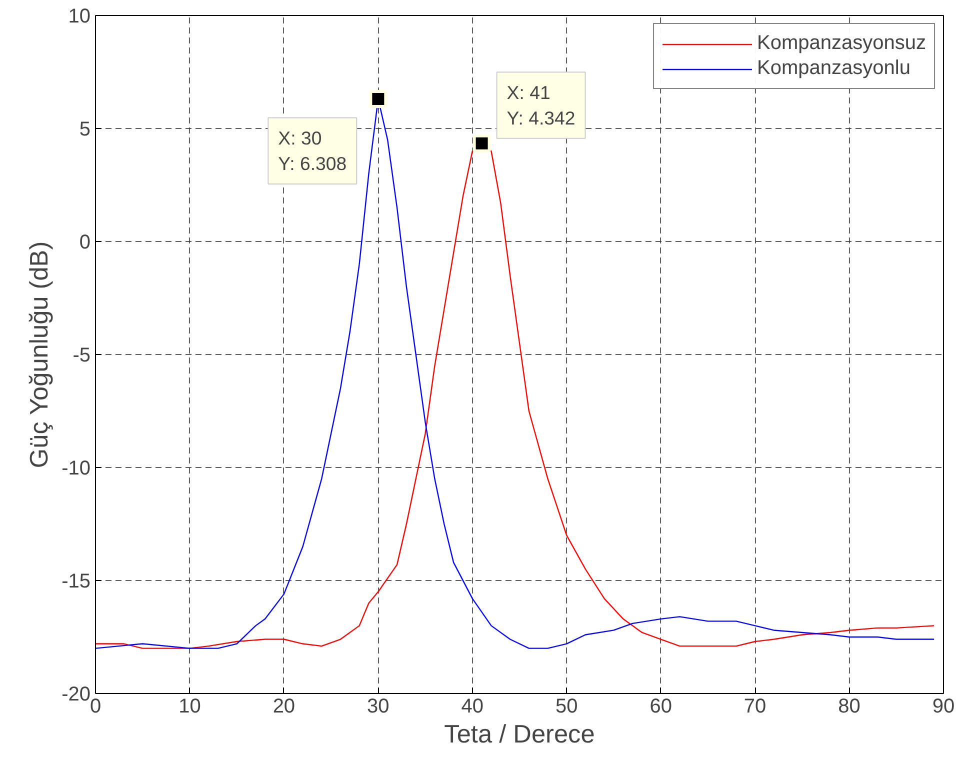  Describe the element at coordinates (472, 707) in the screenshot. I see `x-tick-label: 40` at that location.